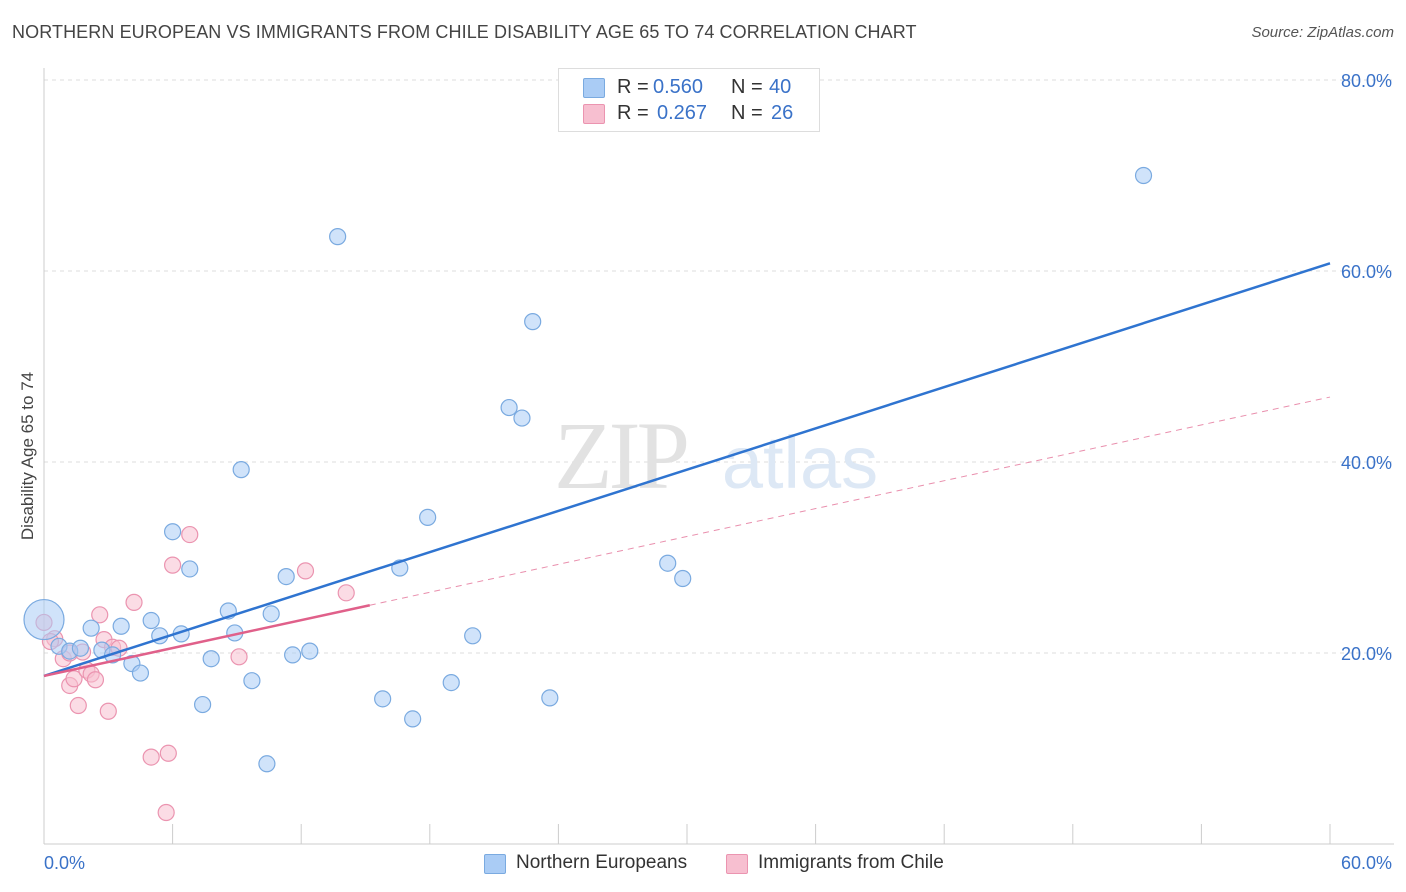 Image resolution: width=1406 pixels, height=892 pixels. What do you see at coordinates (1322, 32) in the screenshot?
I see `source-label: Source: ZipAtlas.com` at bounding box center [1322, 32].